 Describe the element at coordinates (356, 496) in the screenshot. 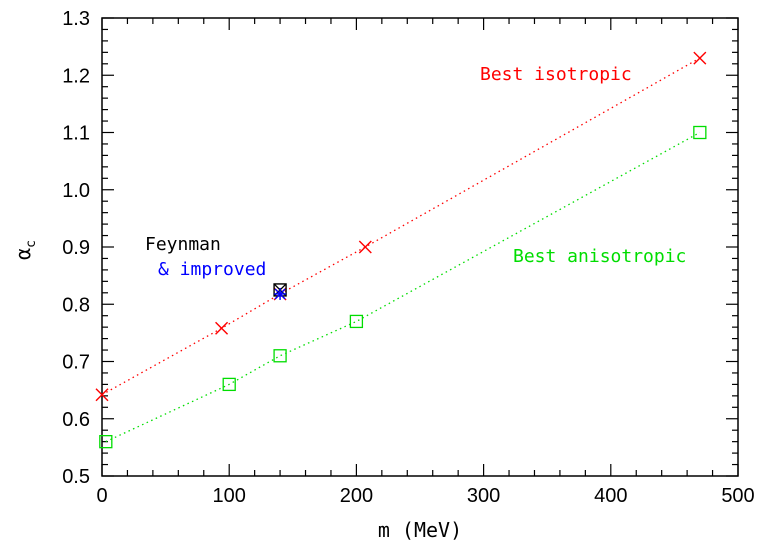

I see `x-tick-label: 200` at that location.